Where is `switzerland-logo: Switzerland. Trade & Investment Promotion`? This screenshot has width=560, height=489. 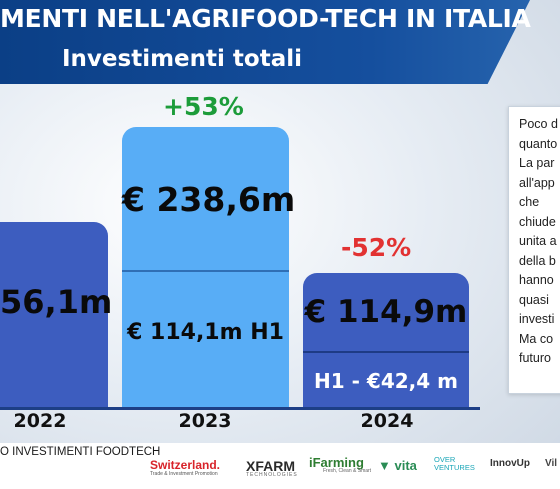 switzerland-logo: Switzerland. Trade & Investment Promotion is located at coordinates (185, 467).